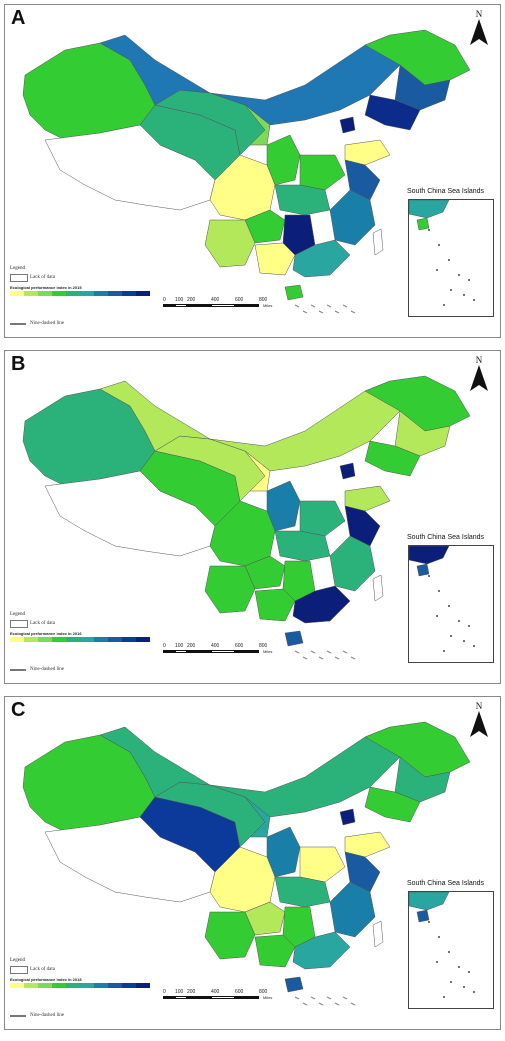  I want to click on scale-label: 600, so click(239, 646).